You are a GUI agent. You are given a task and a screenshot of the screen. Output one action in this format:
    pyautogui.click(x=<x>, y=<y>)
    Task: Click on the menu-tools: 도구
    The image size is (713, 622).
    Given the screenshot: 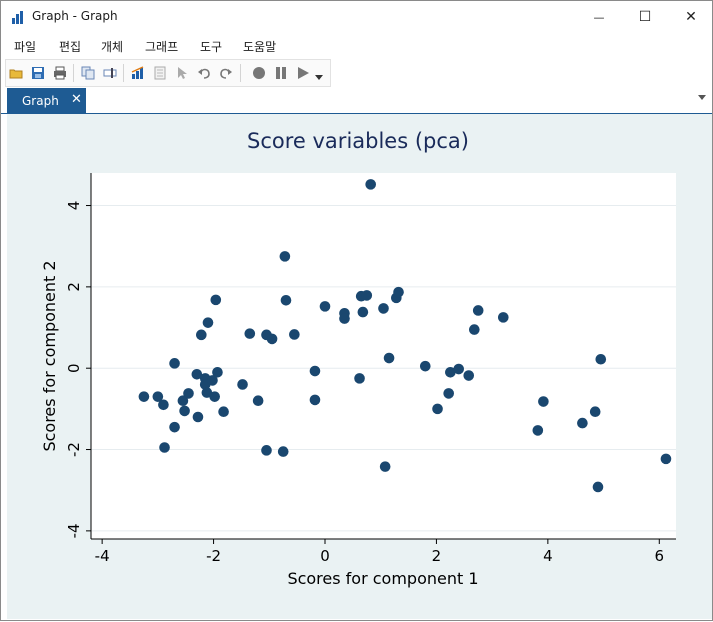 What is the action you would take?
    pyautogui.click(x=211, y=47)
    